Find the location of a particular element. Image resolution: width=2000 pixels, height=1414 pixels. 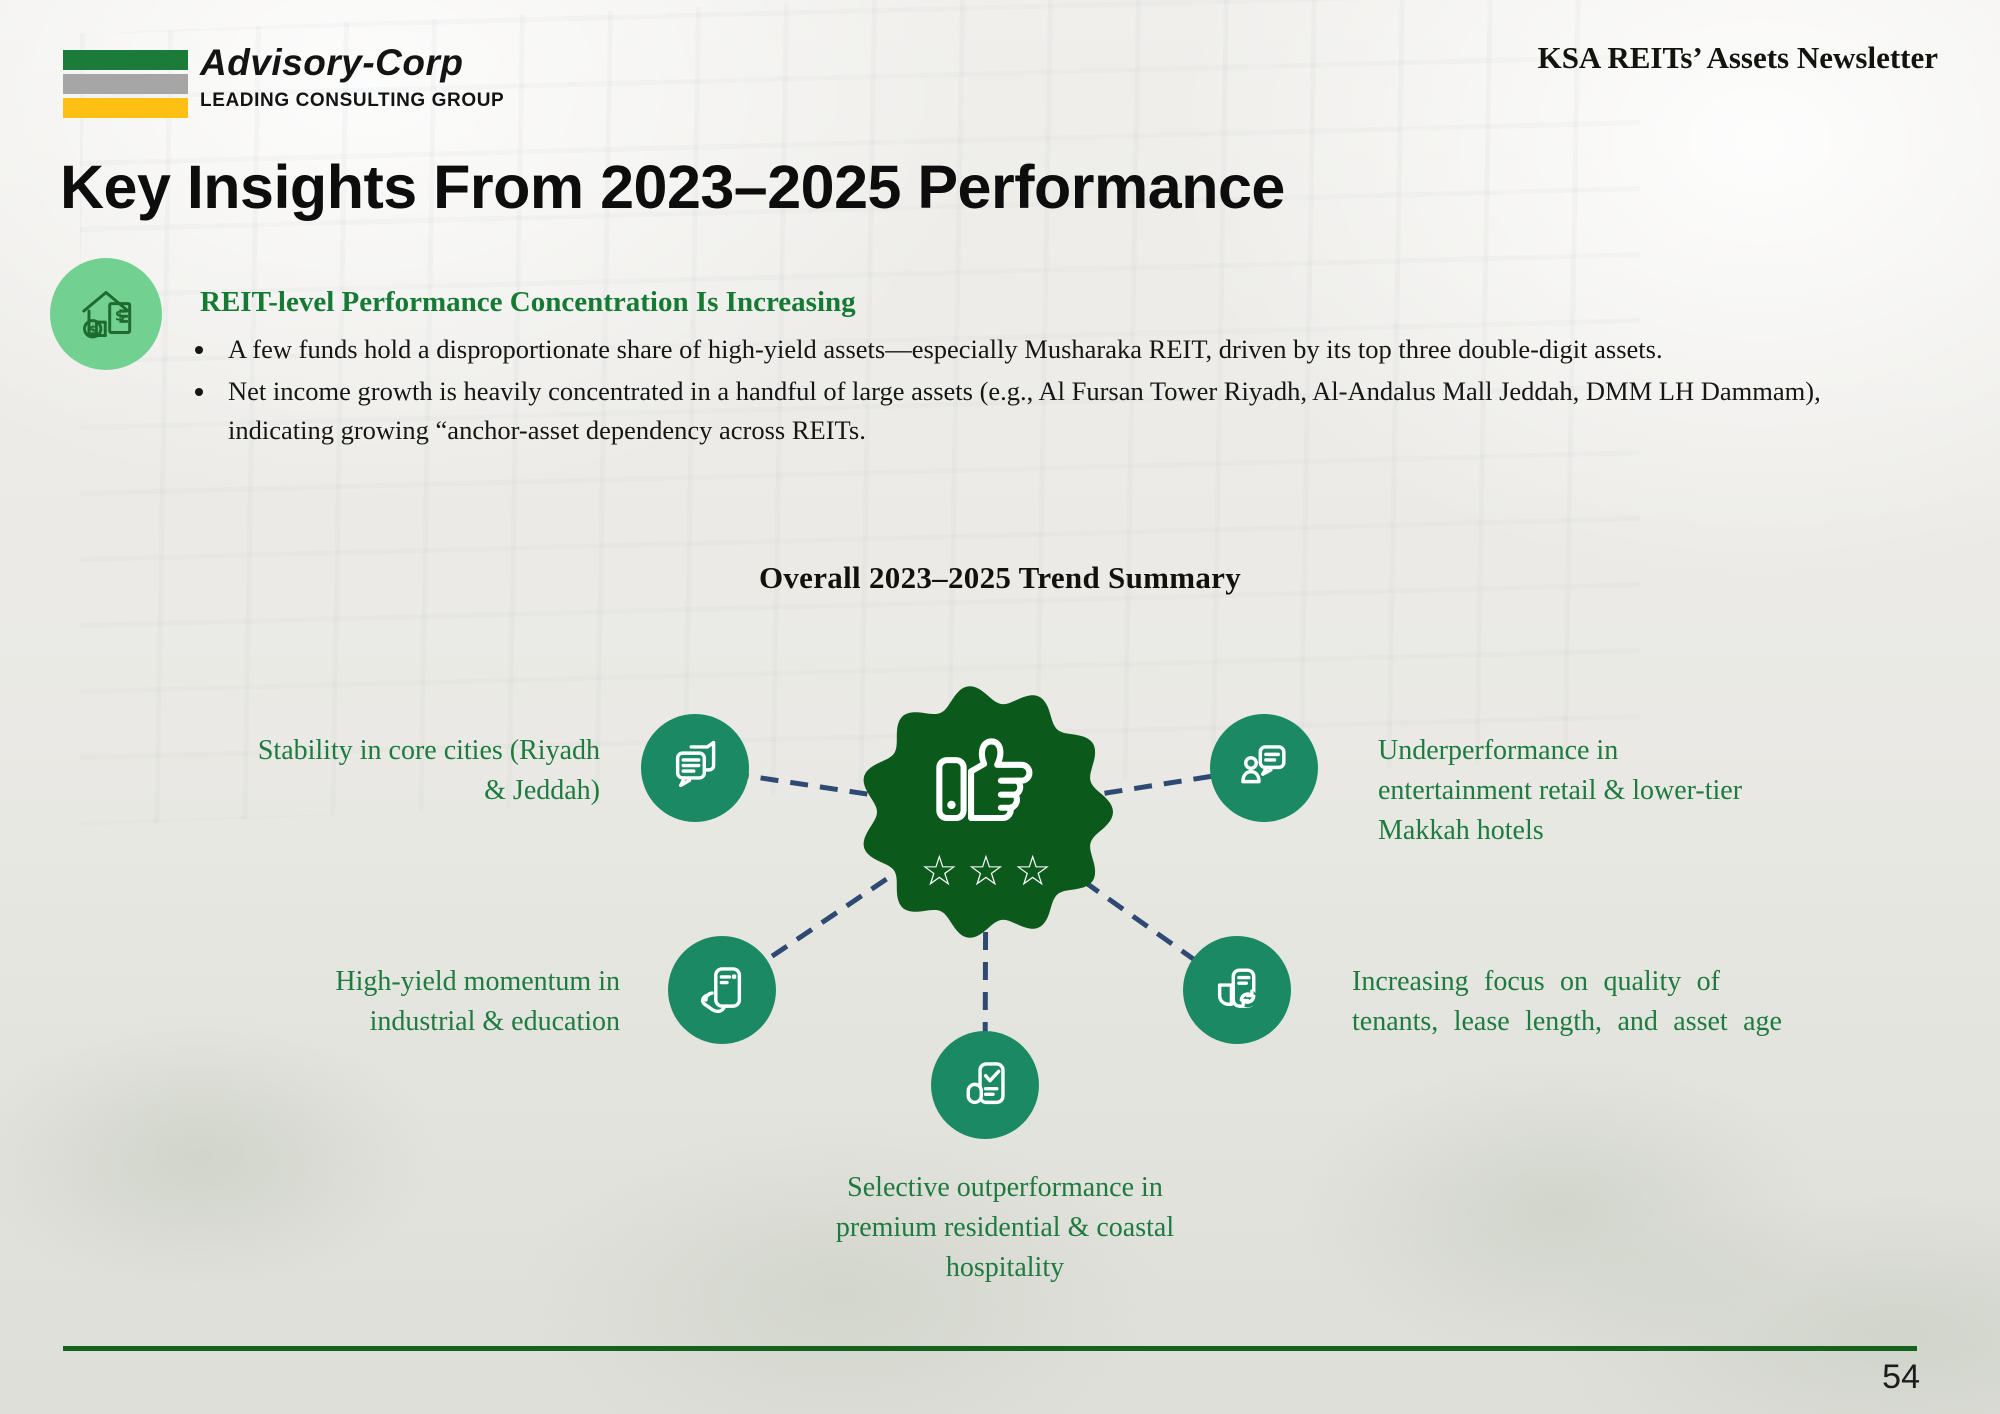

center-badge: ☆☆☆ is located at coordinates (986, 812).